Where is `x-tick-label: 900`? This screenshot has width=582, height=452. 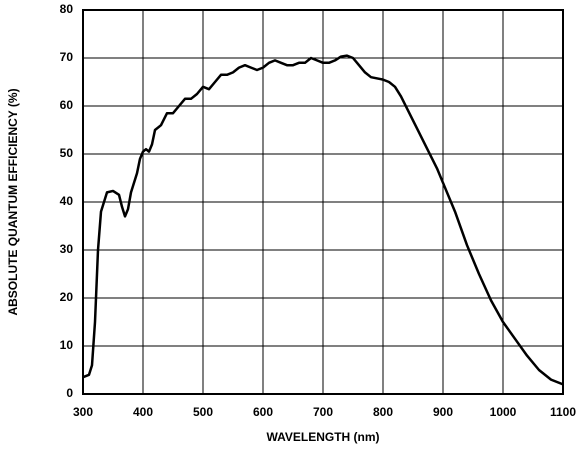 x-tick-label: 900 is located at coordinates (443, 412).